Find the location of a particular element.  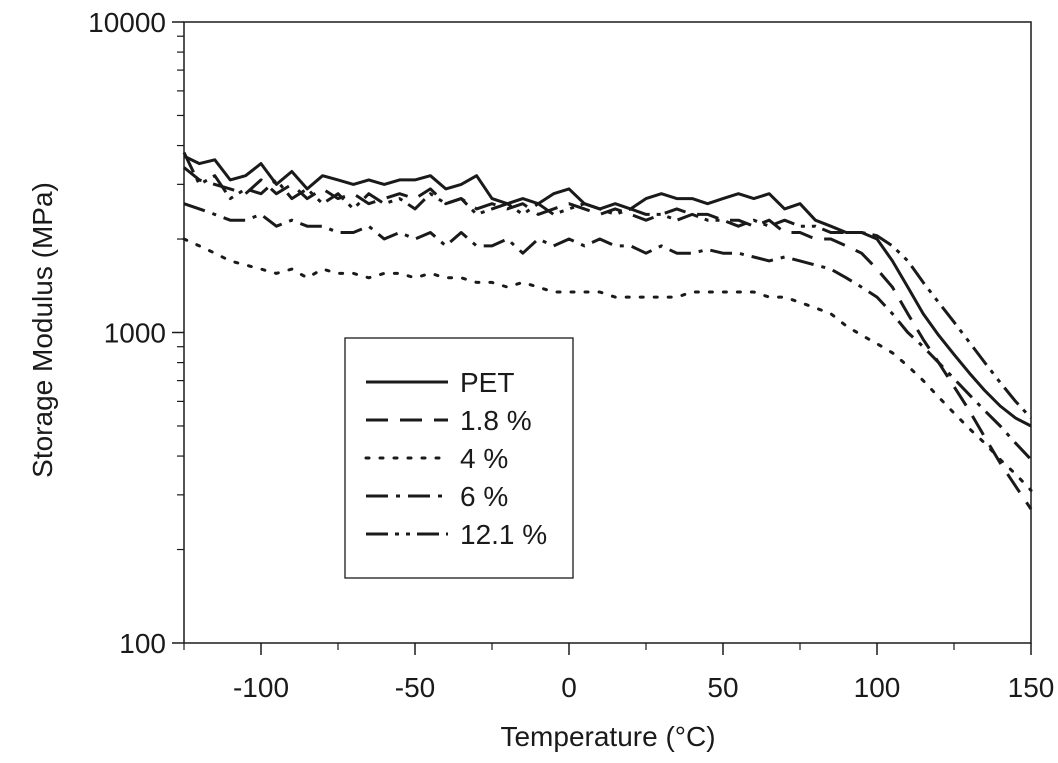

x-tick-labels: -100 -50 0 50 100 150 is located at coordinates (643, 687).